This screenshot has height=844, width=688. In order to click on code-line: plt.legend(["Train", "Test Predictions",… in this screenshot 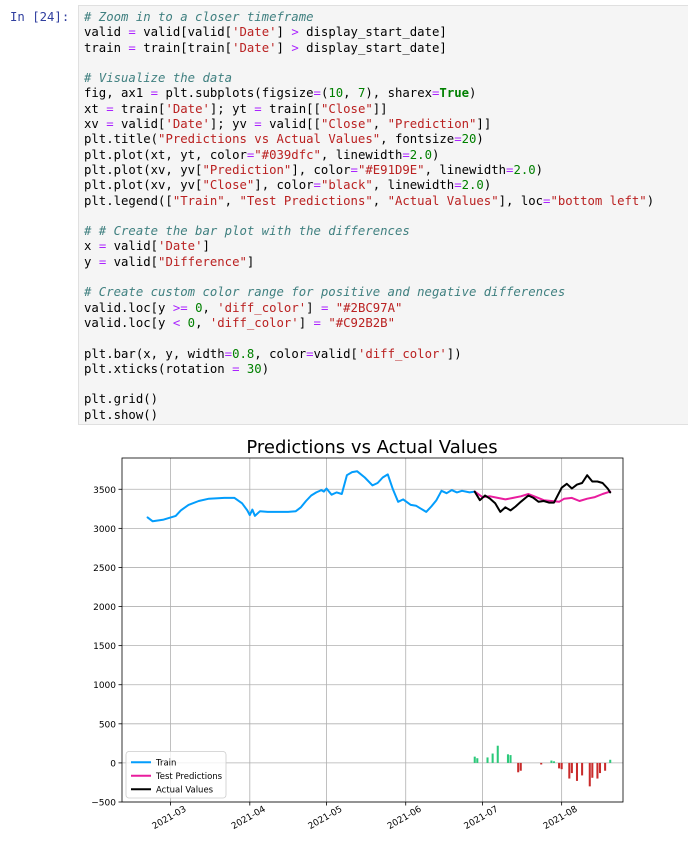, I will do `click(369, 201)`.